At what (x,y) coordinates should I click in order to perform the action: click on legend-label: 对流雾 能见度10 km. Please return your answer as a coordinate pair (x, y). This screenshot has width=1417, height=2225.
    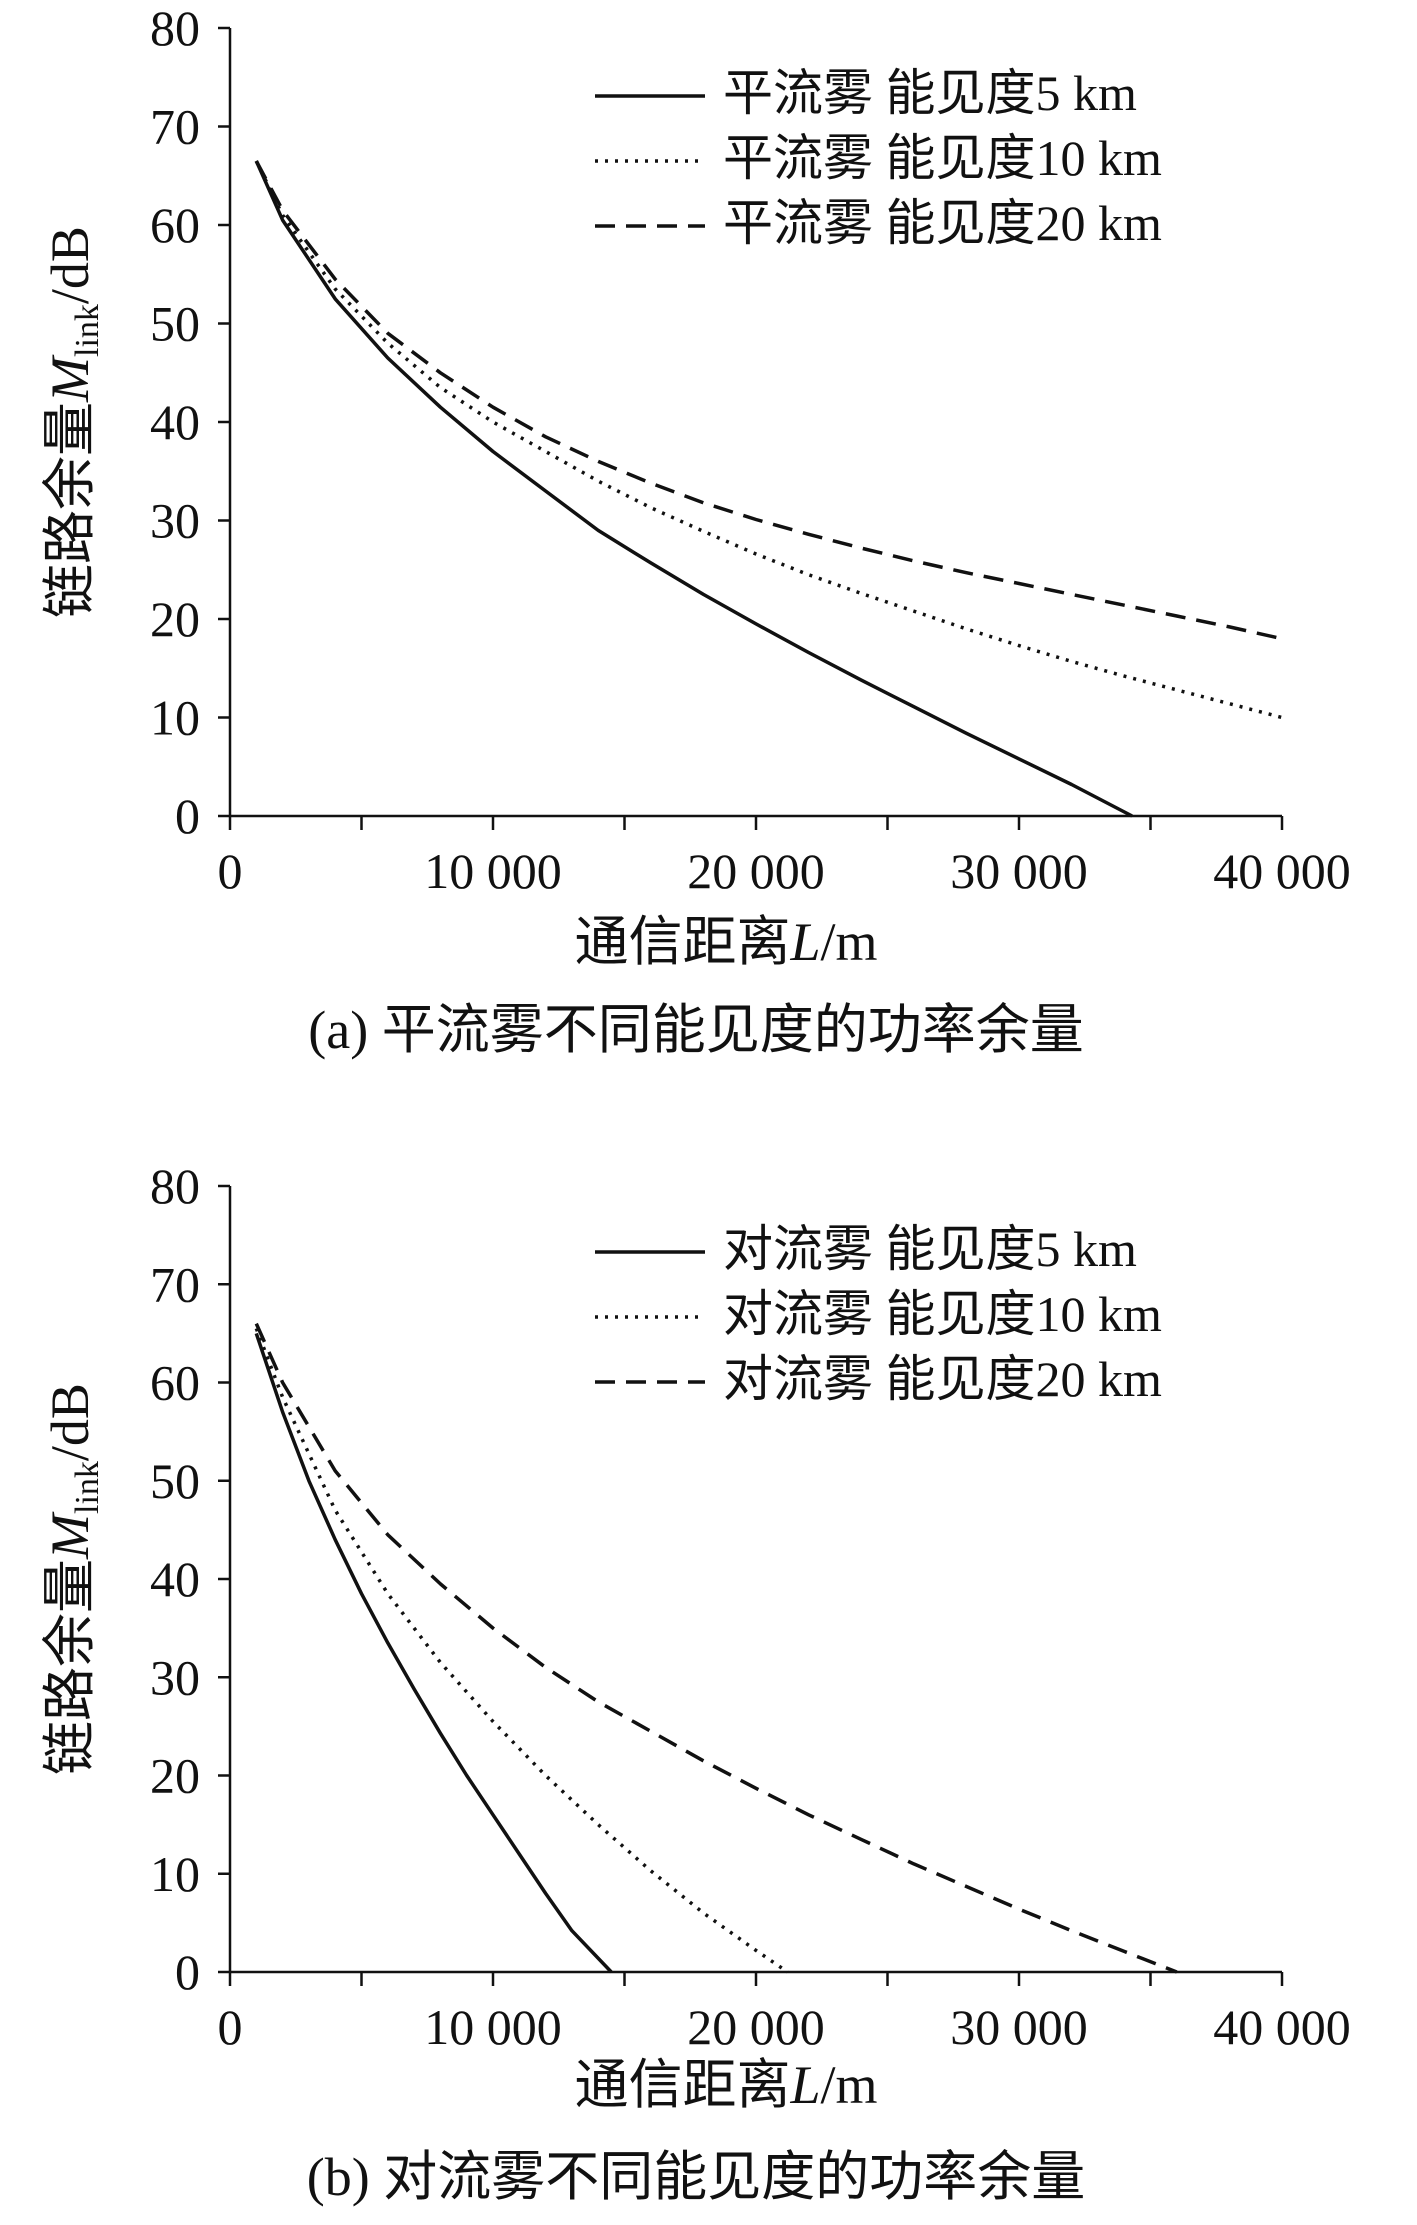
    Looking at the image, I should click on (942, 1314).